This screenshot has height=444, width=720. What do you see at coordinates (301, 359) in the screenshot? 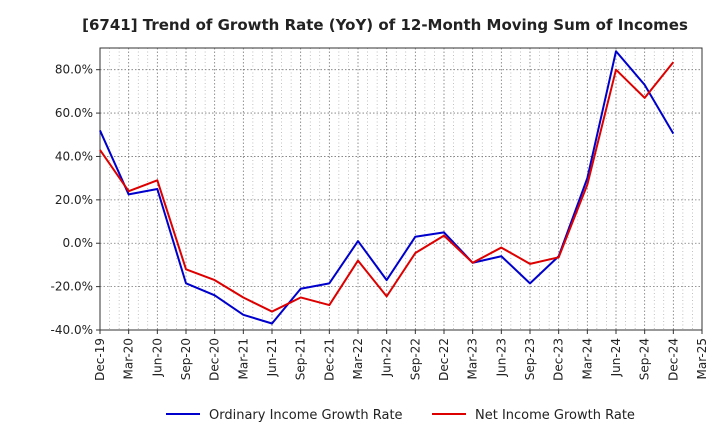
I see `x-tick-label: Sep-21` at bounding box center [301, 359].